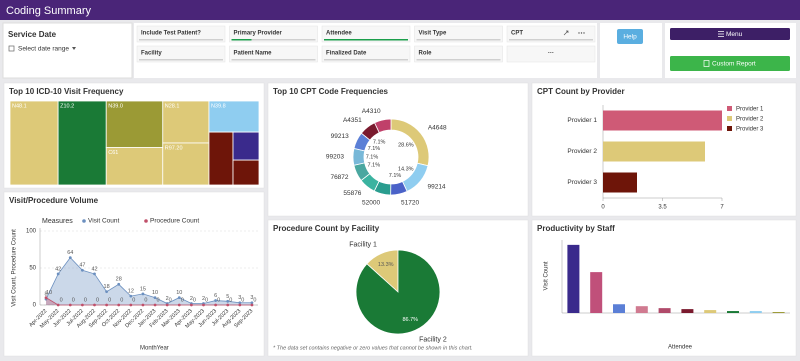  What do you see at coordinates (363, 244) in the screenshot?
I see `pie-category-label: Facility 1` at bounding box center [363, 244].